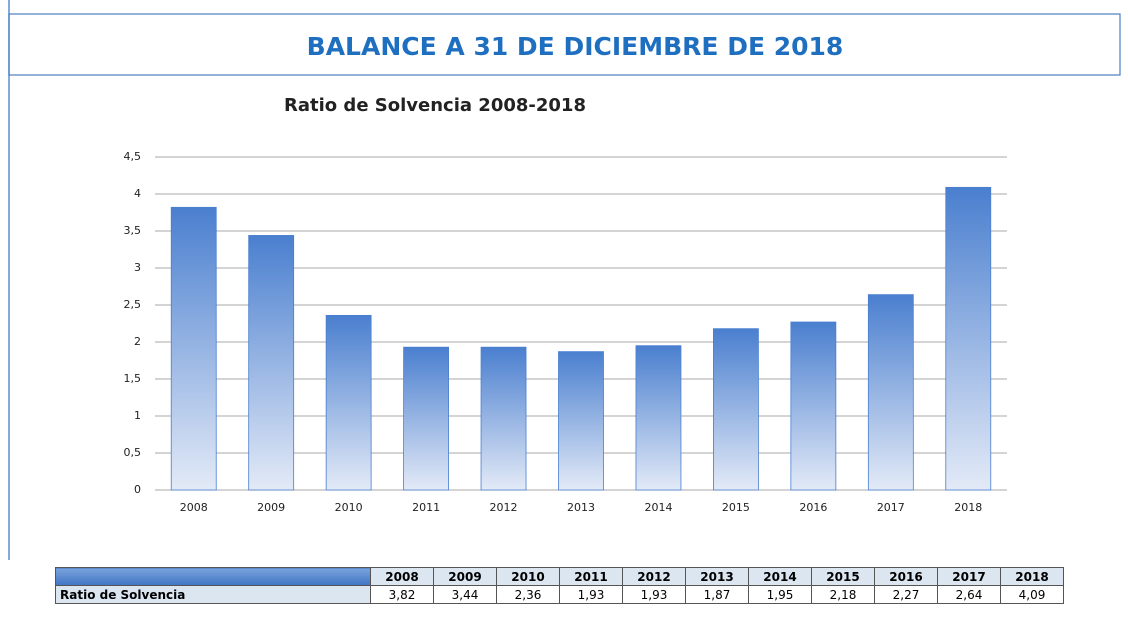  Describe the element at coordinates (137, 415) in the screenshot. I see `y-tick-label: 1` at that location.